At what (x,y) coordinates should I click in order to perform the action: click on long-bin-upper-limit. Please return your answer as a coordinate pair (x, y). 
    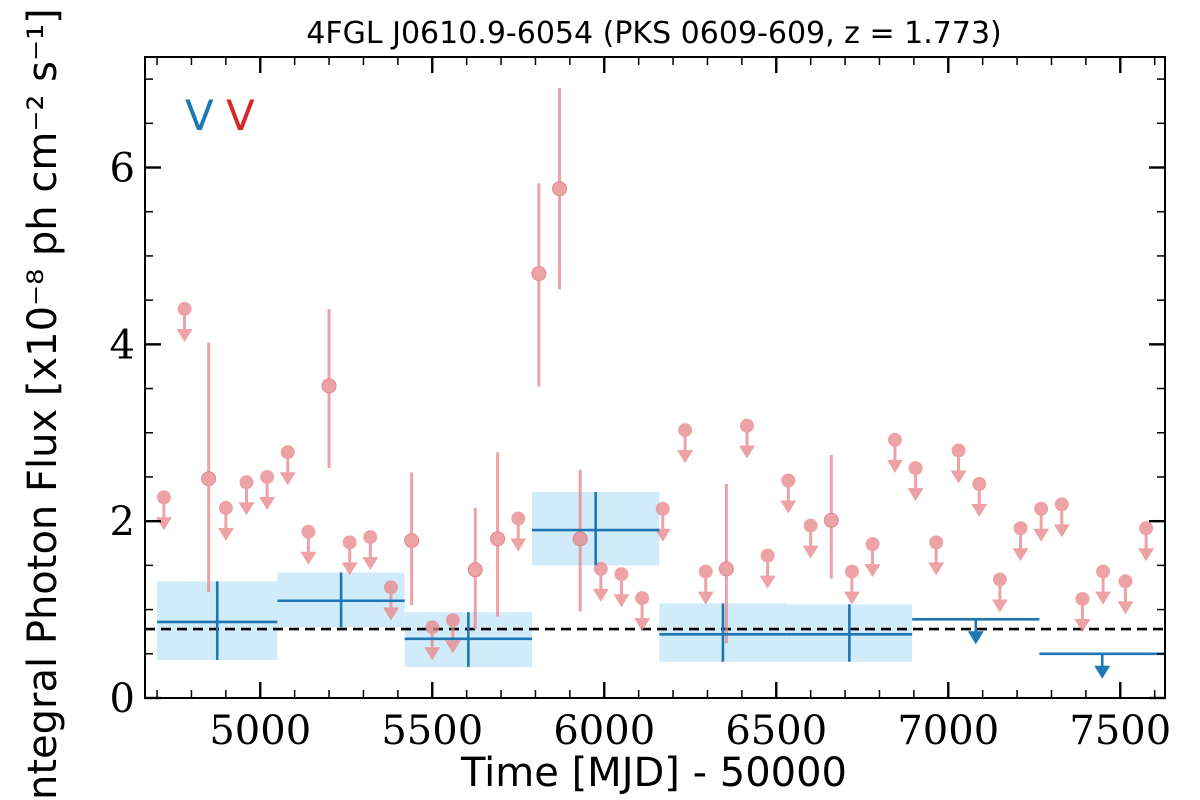
    Looking at the image, I should click on (1102, 665).